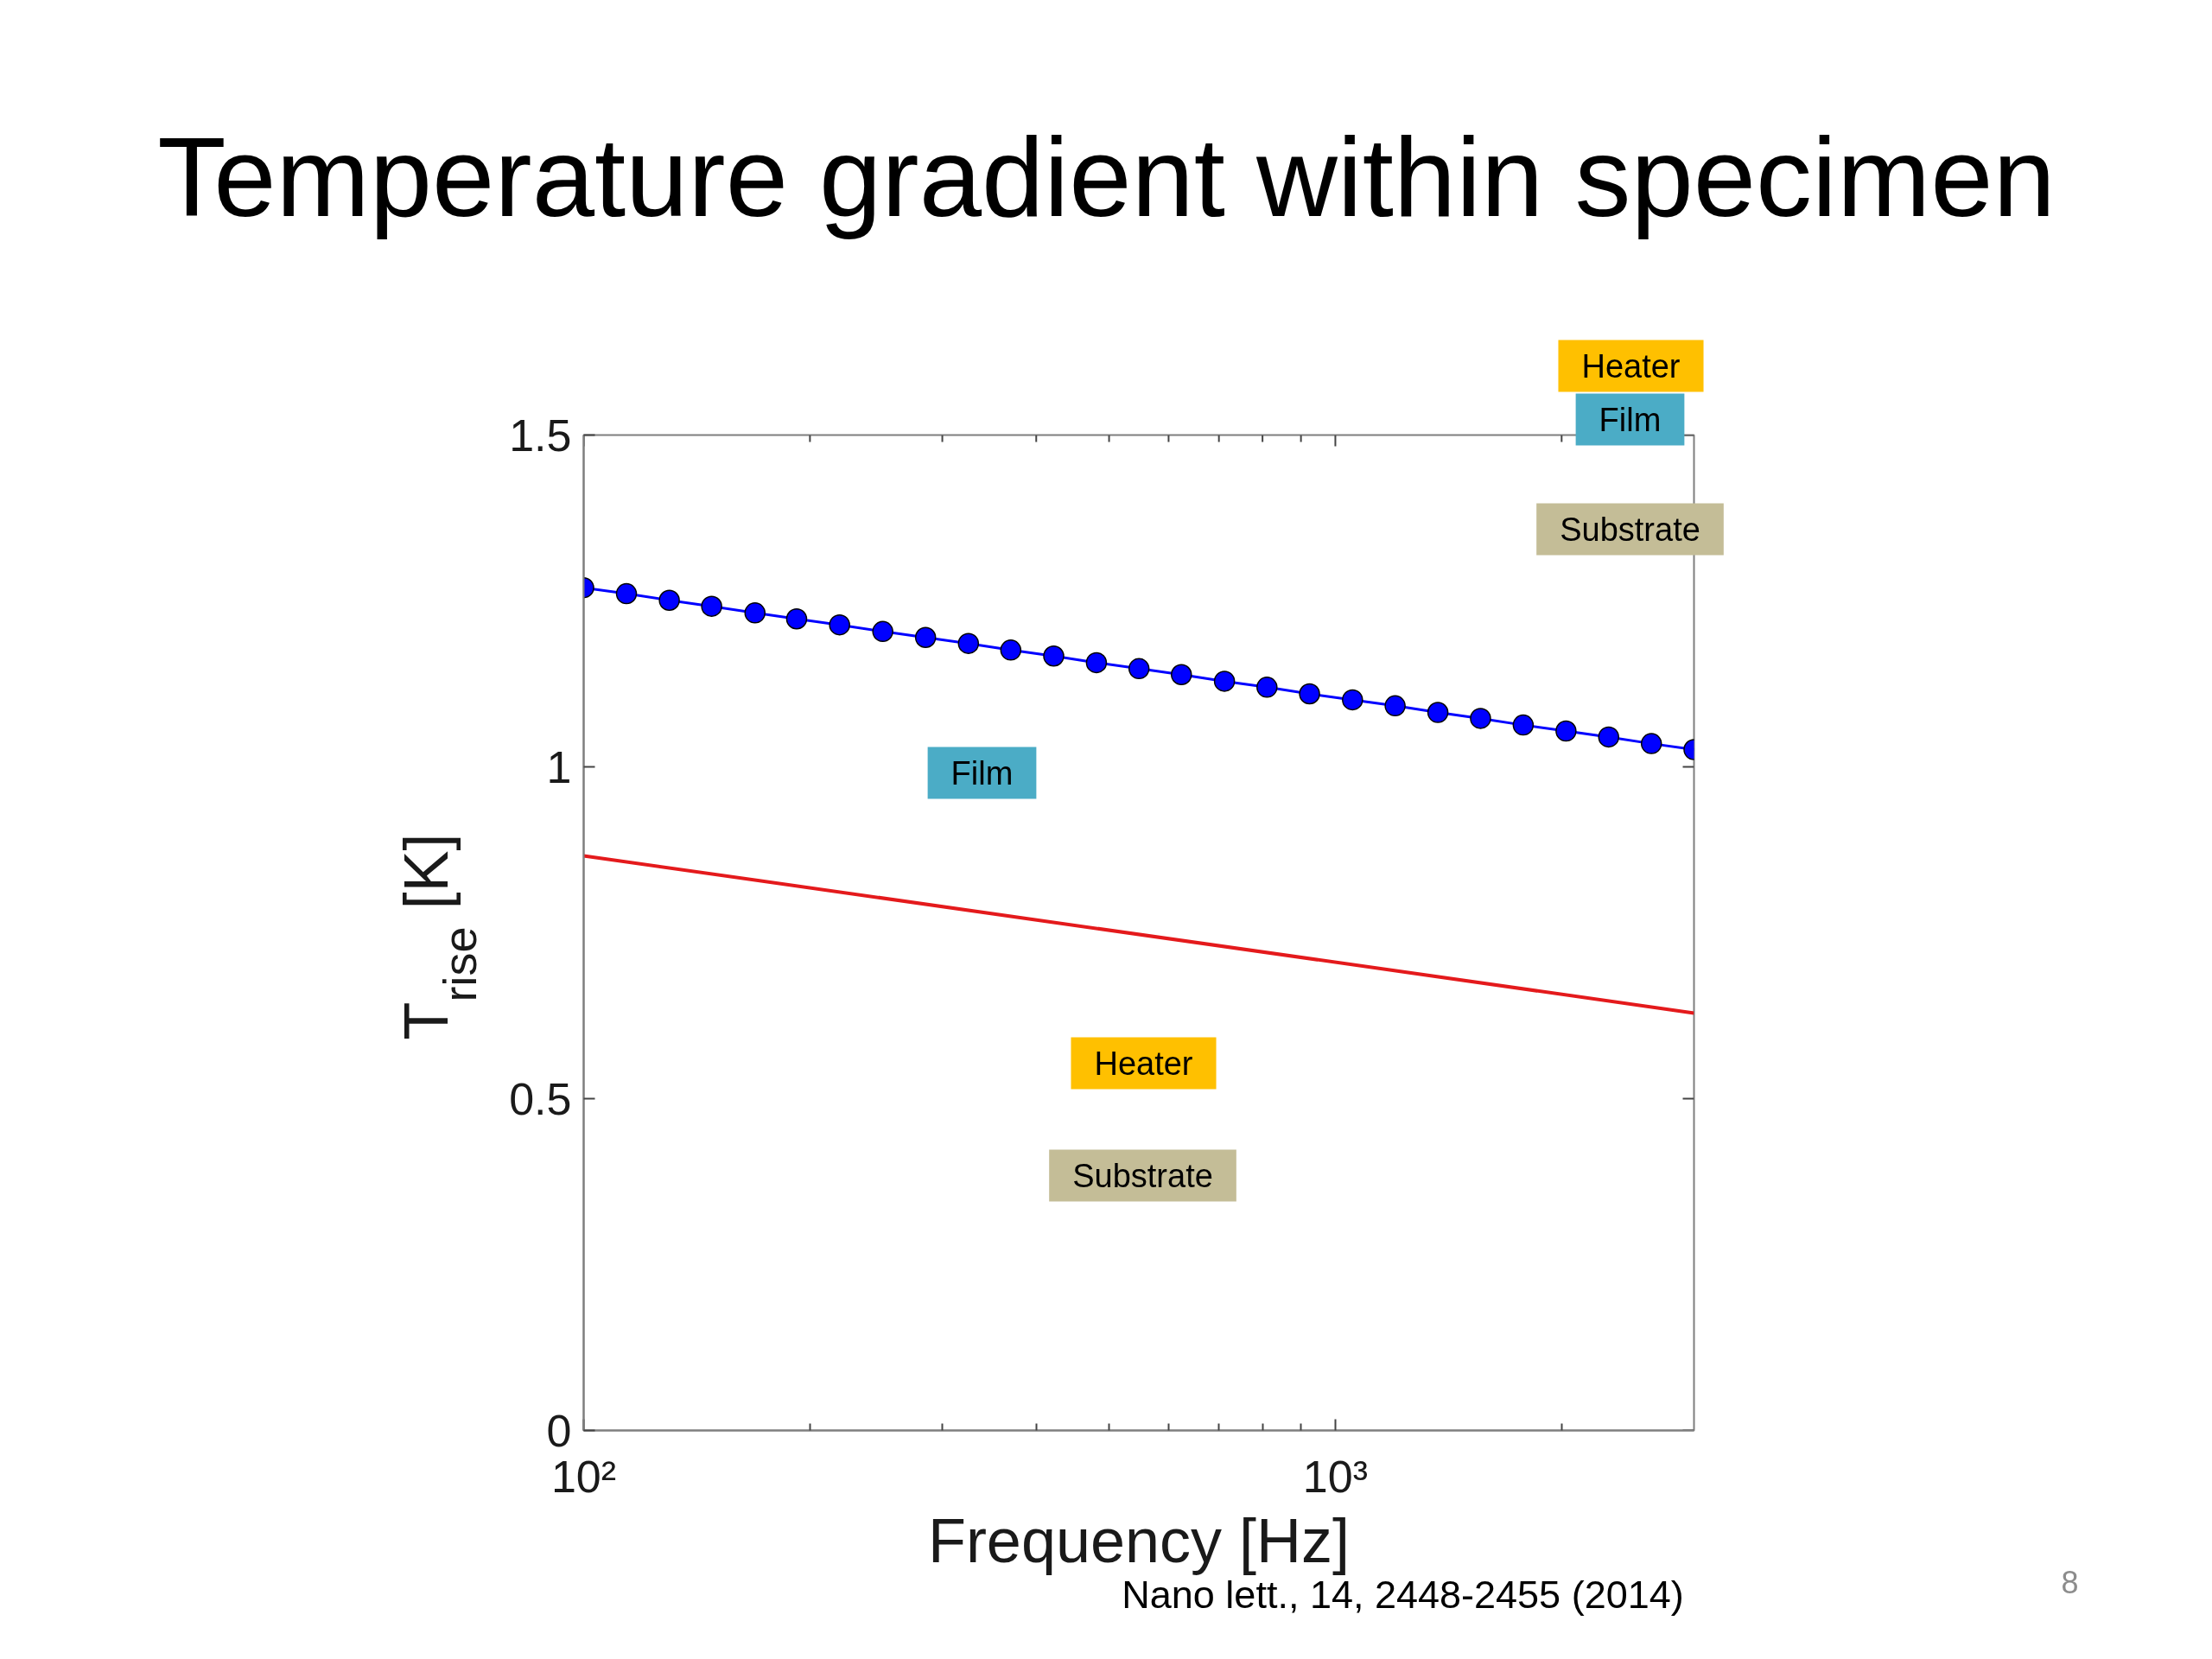  I want to click on y-tick-label: 1.5, so click(540, 435).